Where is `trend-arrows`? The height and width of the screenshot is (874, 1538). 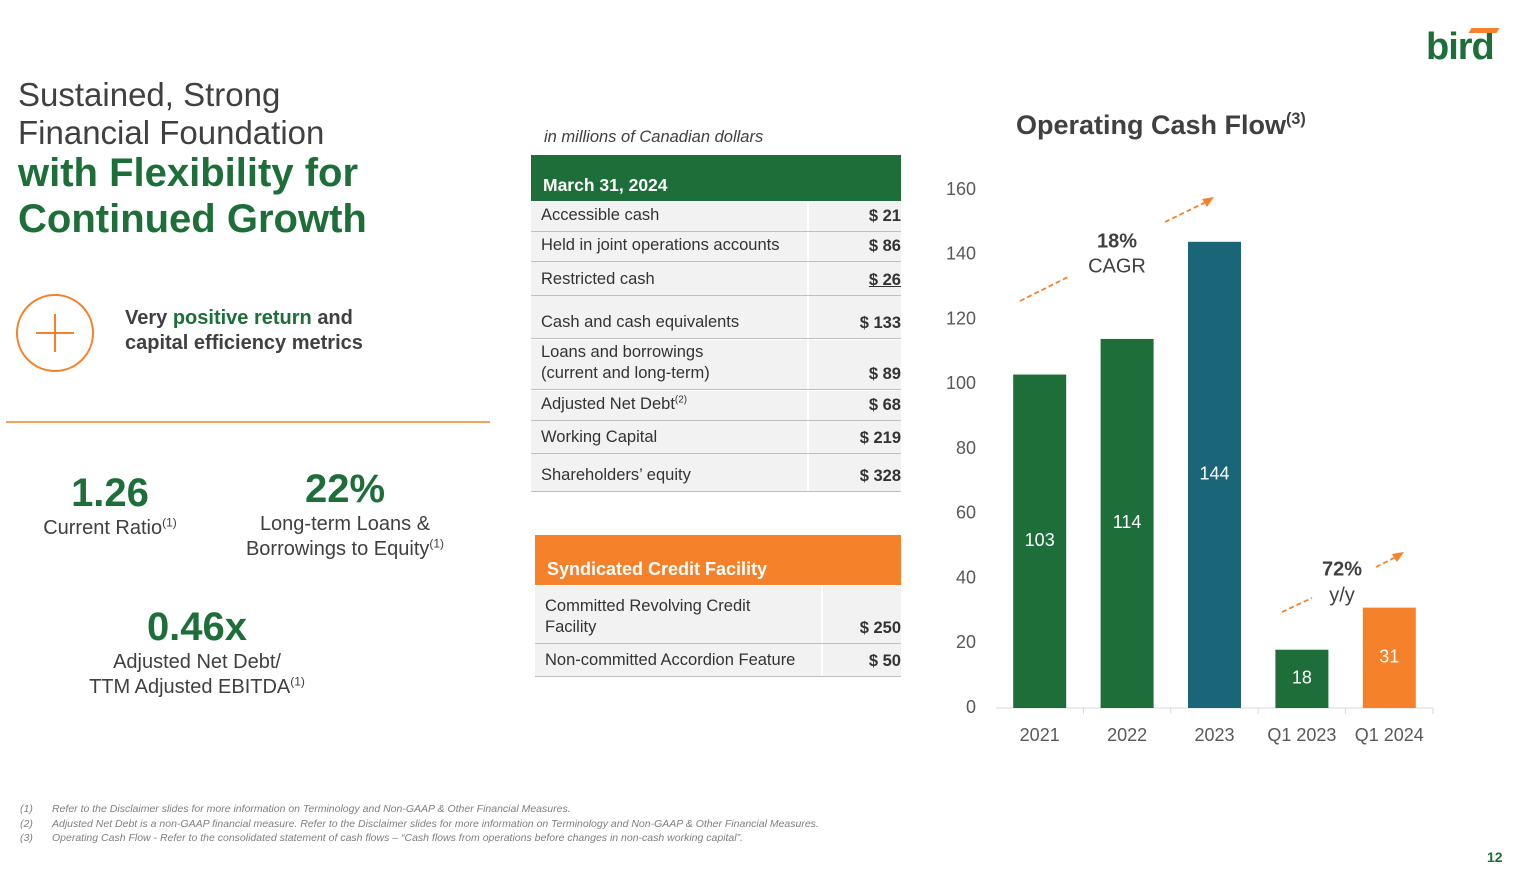
trend-arrows is located at coordinates (1211, 405).